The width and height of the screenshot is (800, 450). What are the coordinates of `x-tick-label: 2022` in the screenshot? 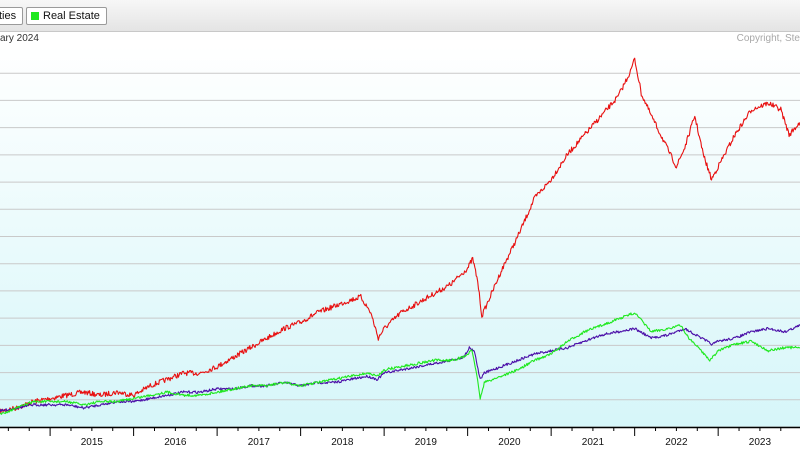 It's located at (676, 442).